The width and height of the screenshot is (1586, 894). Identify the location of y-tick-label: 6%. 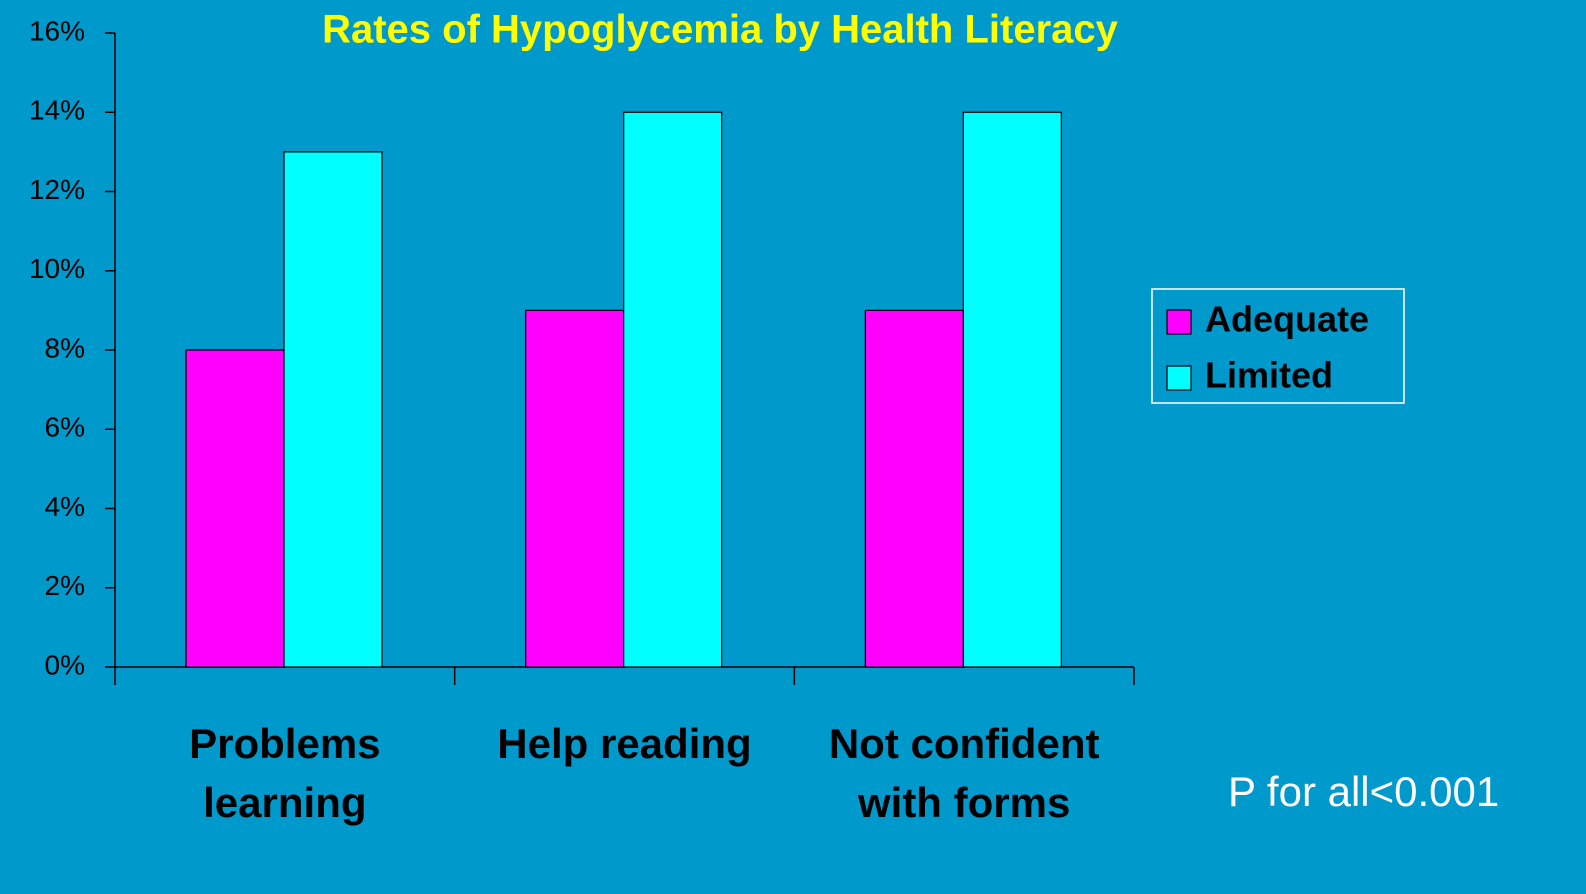
(65, 427).